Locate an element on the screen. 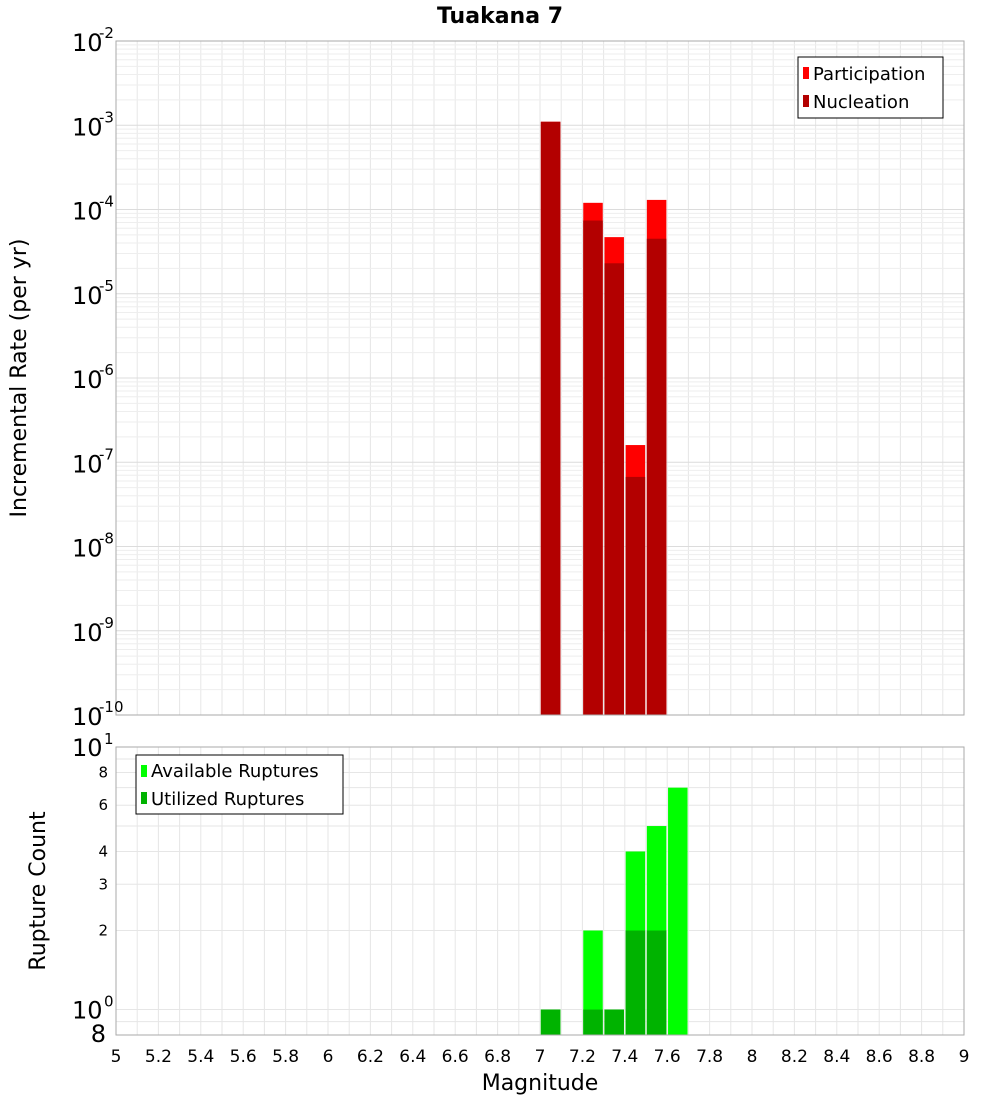 This screenshot has height=1100, width=1000. x-tick-label: 5.4 is located at coordinates (200, 1057).